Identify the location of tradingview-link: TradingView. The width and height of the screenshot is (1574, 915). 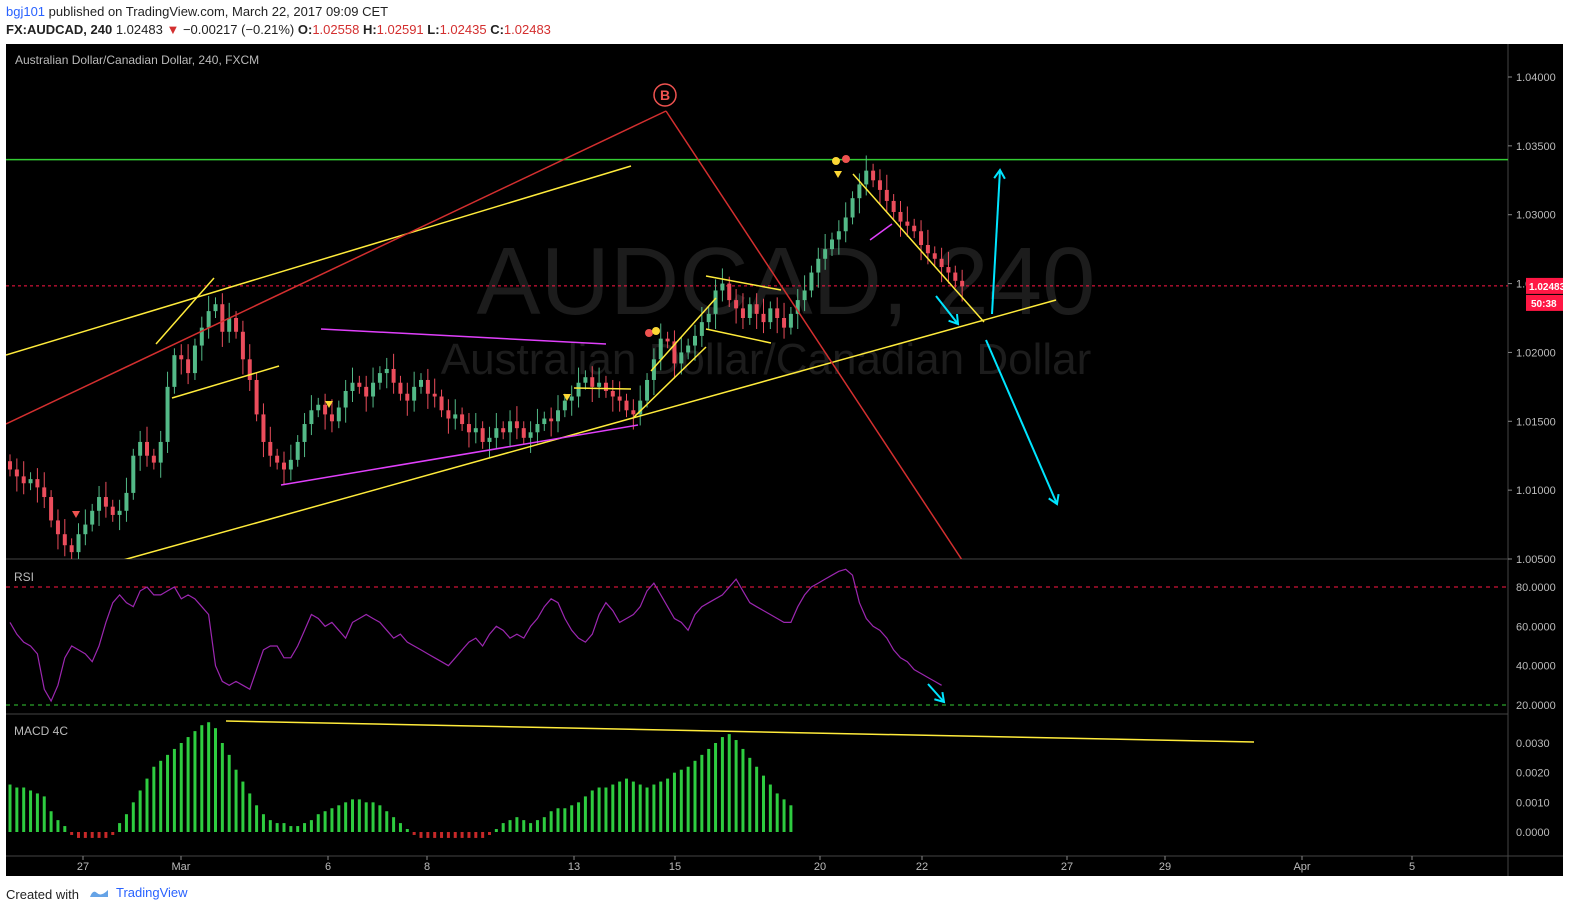
(138, 892).